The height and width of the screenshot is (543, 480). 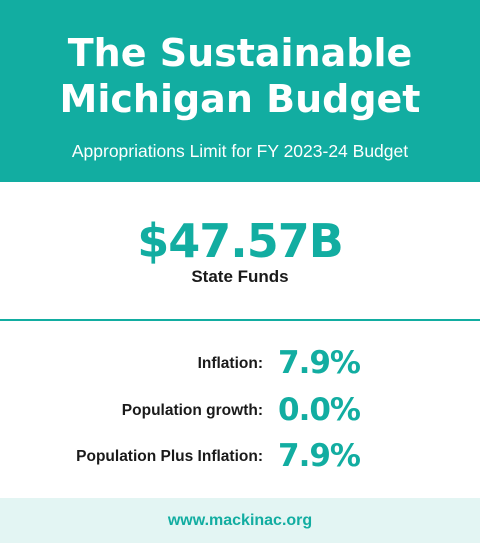 I want to click on stat-value: 0.0%, so click(x=319, y=410).